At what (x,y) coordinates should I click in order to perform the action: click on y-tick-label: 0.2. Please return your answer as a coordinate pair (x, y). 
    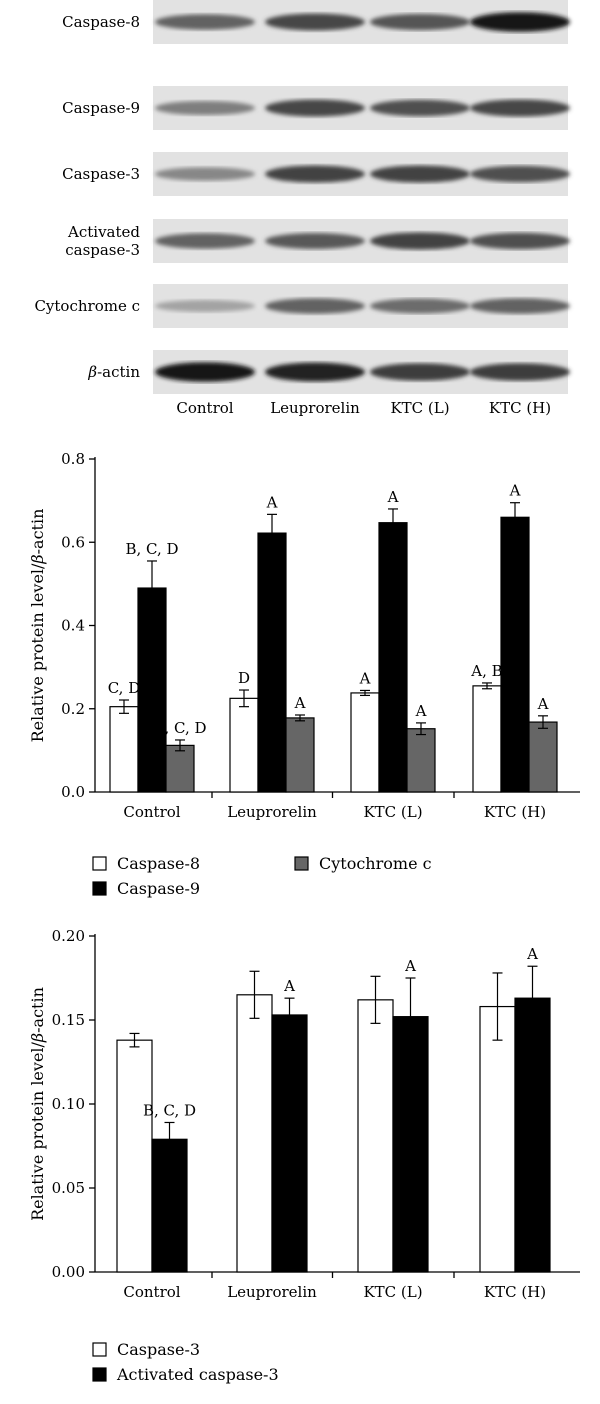
    Looking at the image, I should click on (73, 709).